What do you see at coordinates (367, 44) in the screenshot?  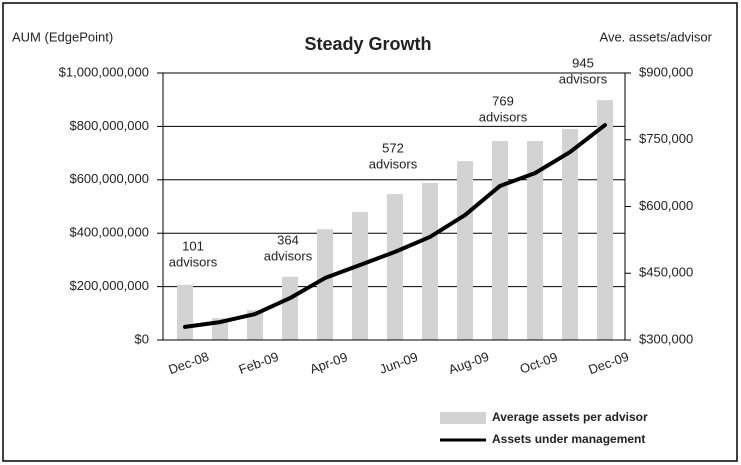 I see `chart-title: Steady Growth` at bounding box center [367, 44].